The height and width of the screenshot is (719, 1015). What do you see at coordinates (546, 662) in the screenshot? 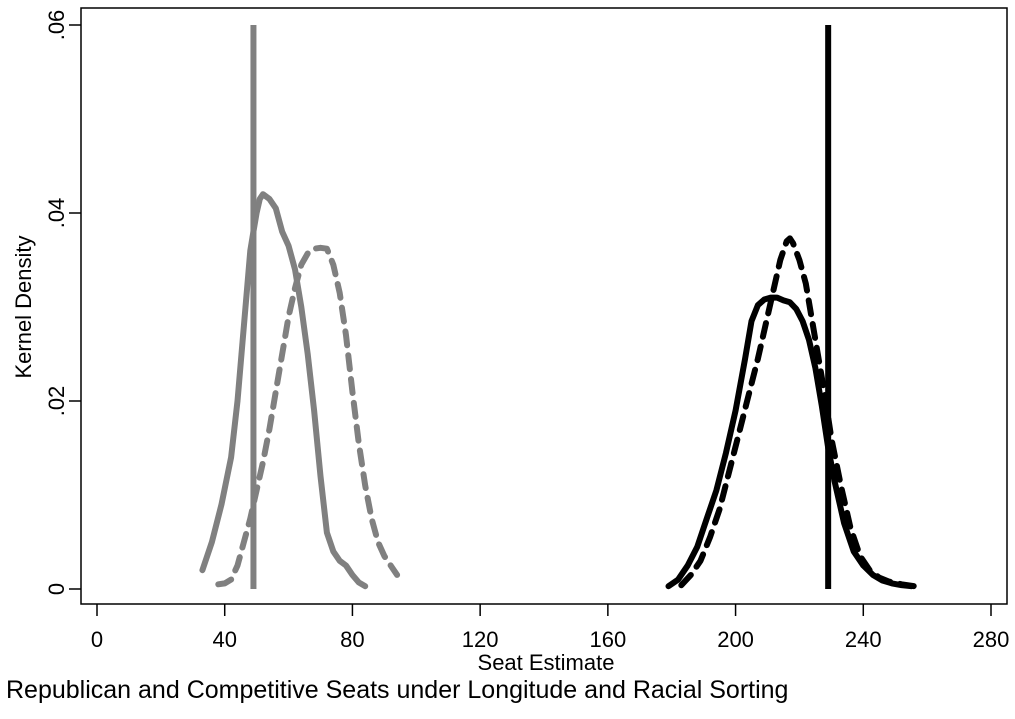
I see `x-axis-label: Seat Estimate` at bounding box center [546, 662].